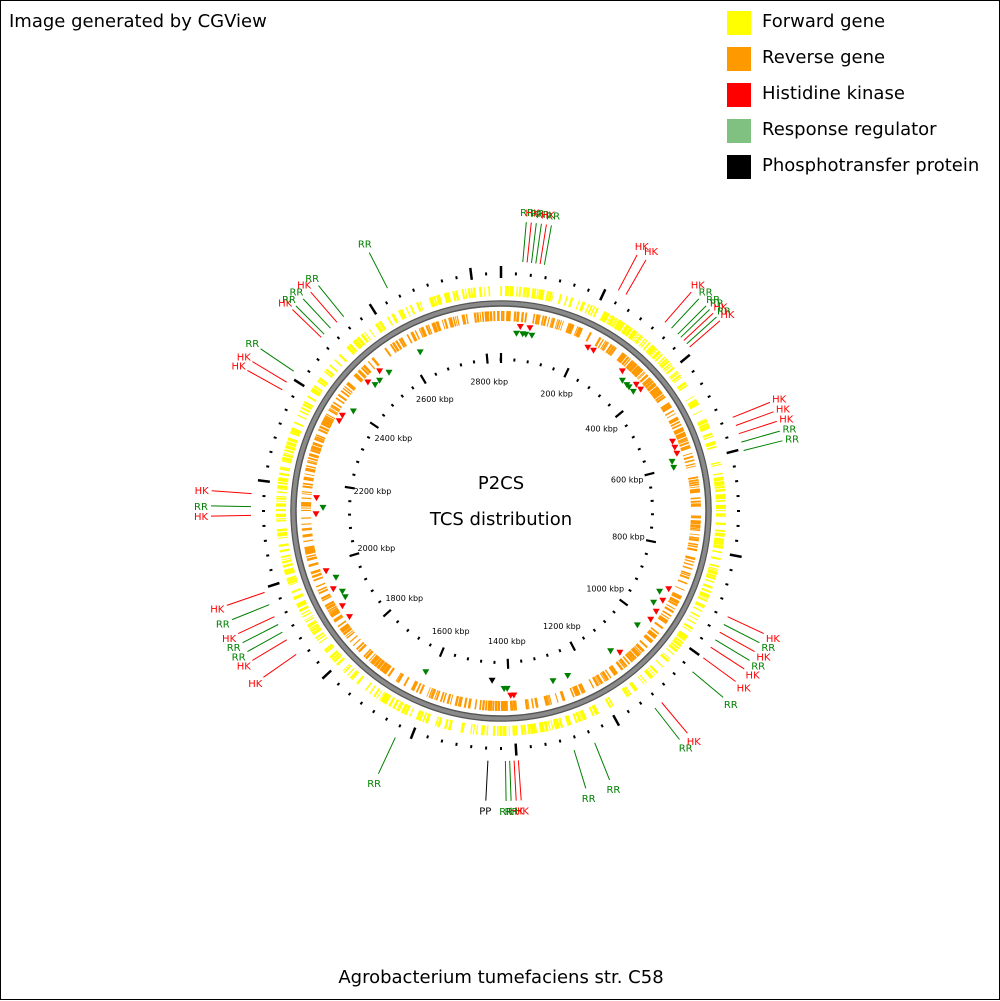 This screenshot has height=1001, width=1000. I want to click on scale-label: 1200 kbp, so click(562, 626).